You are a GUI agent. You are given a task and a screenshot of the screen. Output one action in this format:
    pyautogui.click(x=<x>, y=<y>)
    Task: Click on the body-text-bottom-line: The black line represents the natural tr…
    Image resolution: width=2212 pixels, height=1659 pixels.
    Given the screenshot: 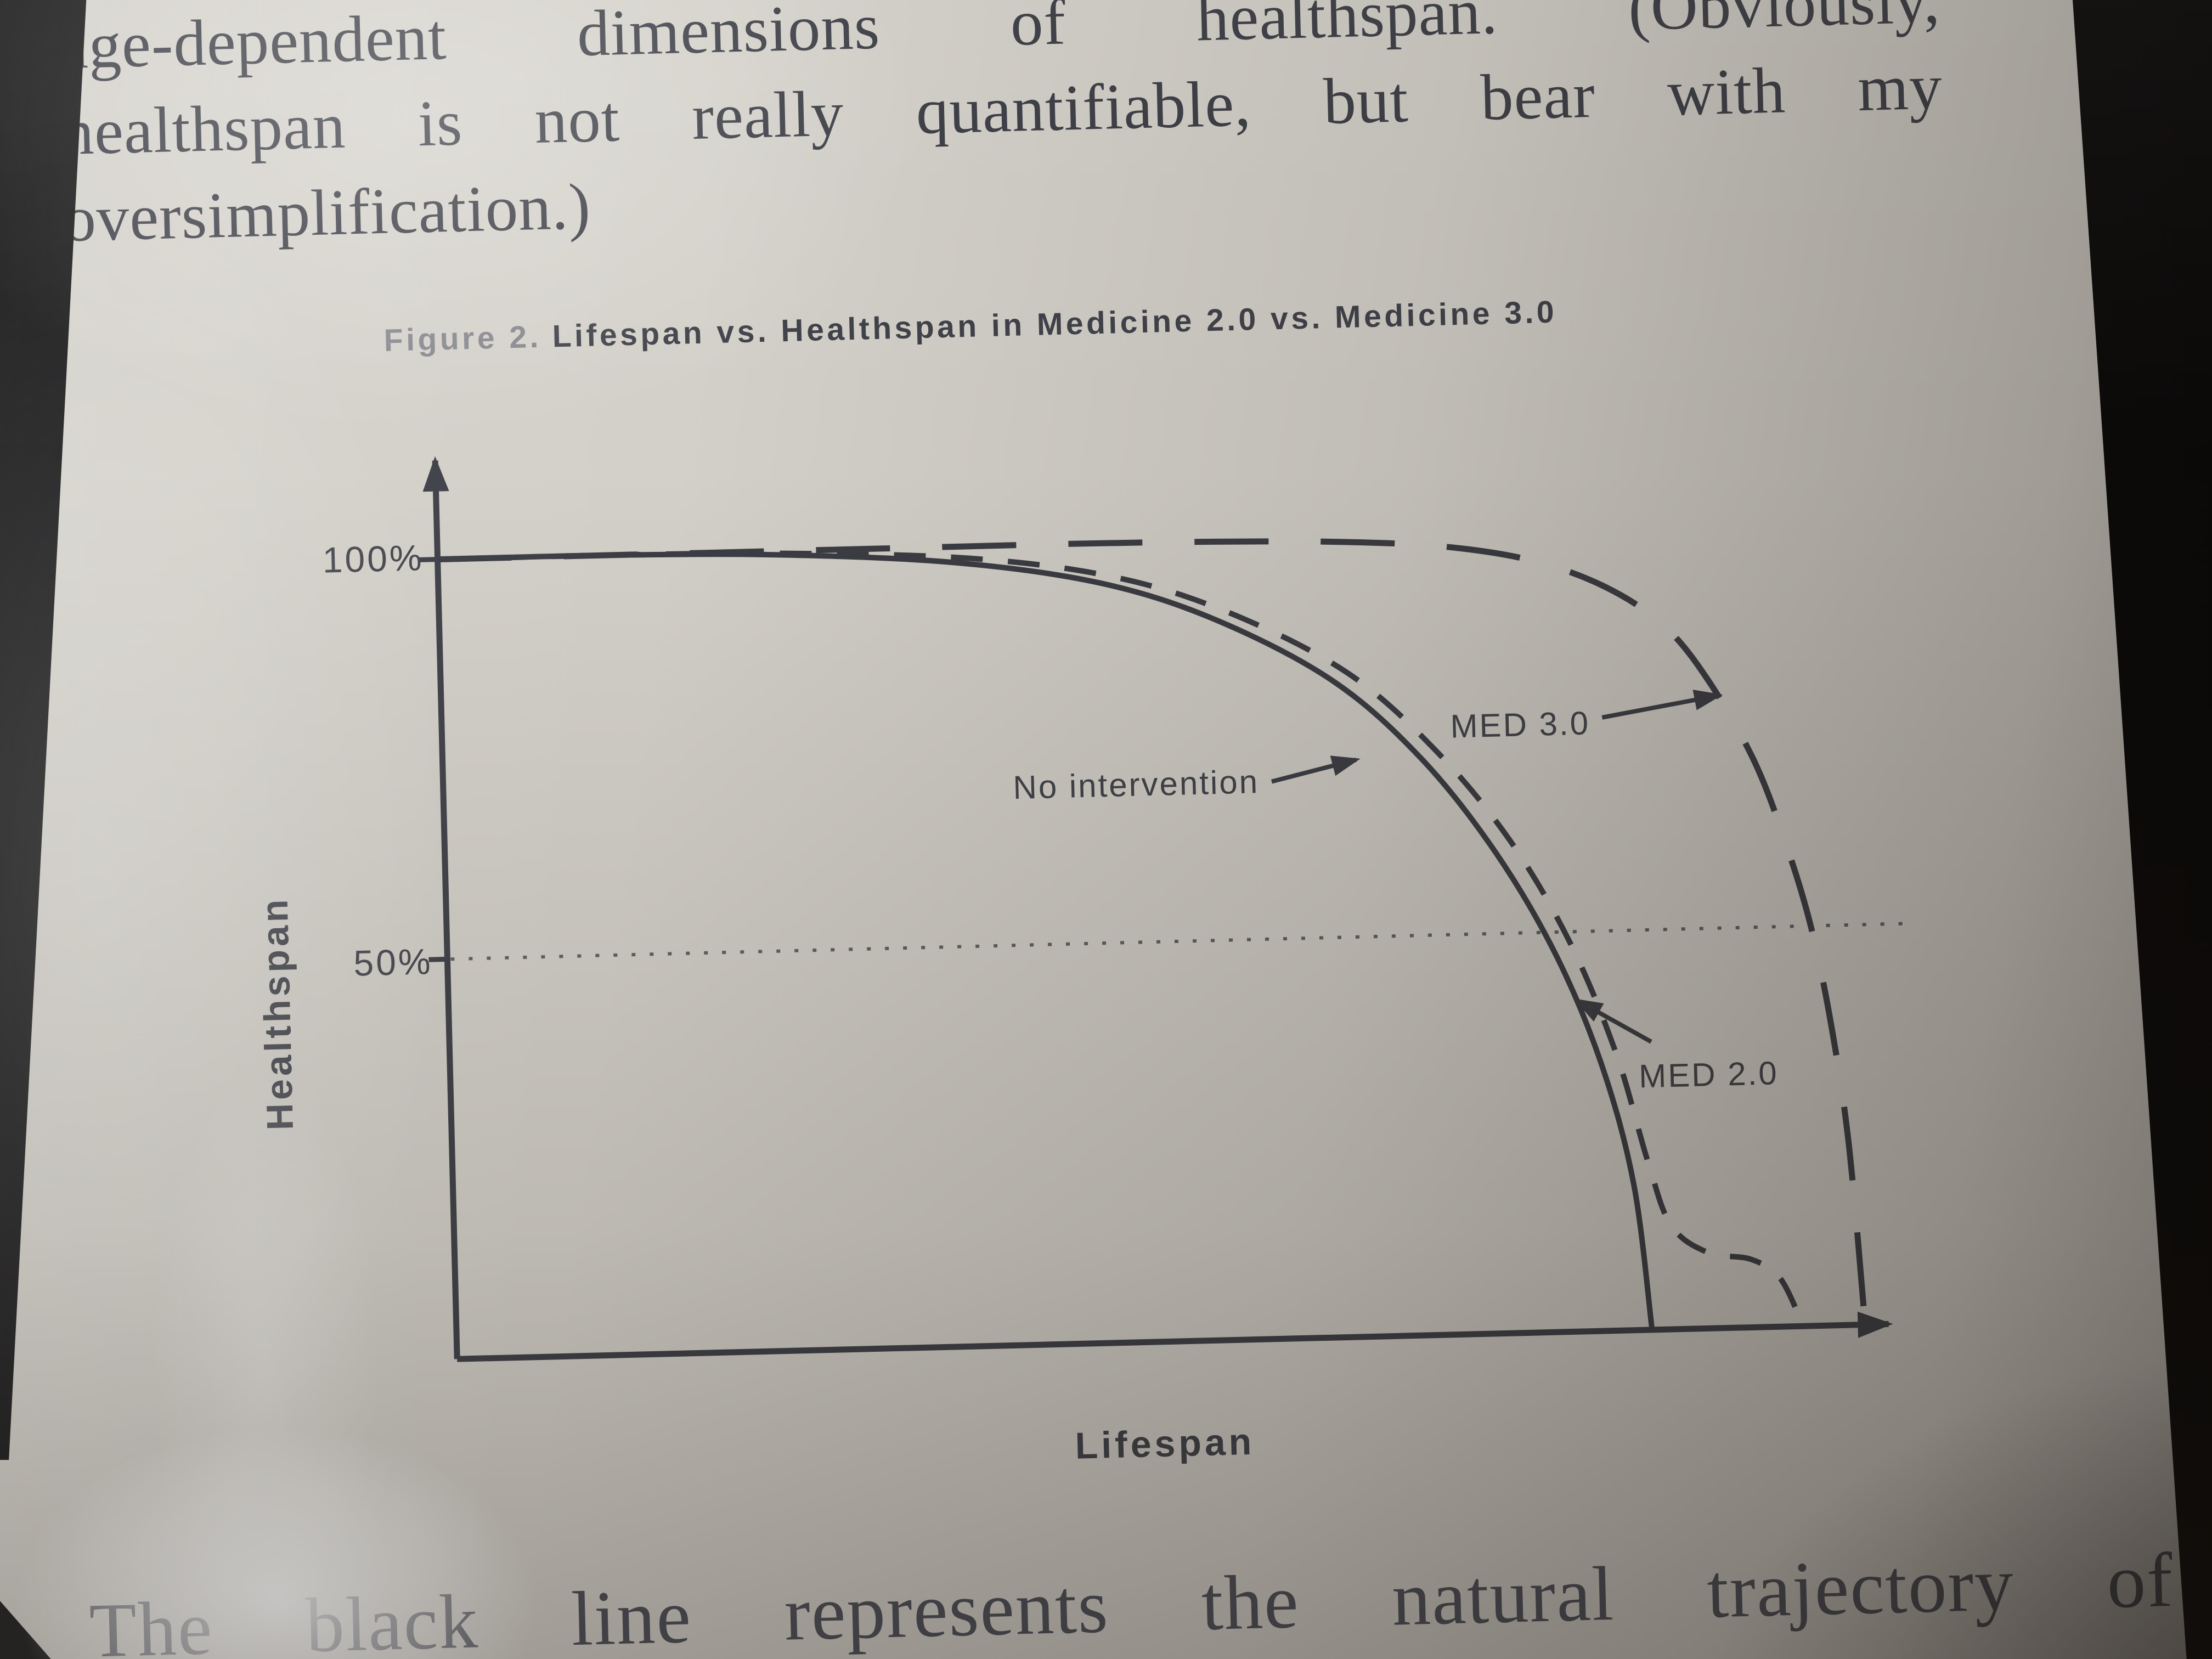 What is the action you would take?
    pyautogui.click(x=1132, y=1598)
    